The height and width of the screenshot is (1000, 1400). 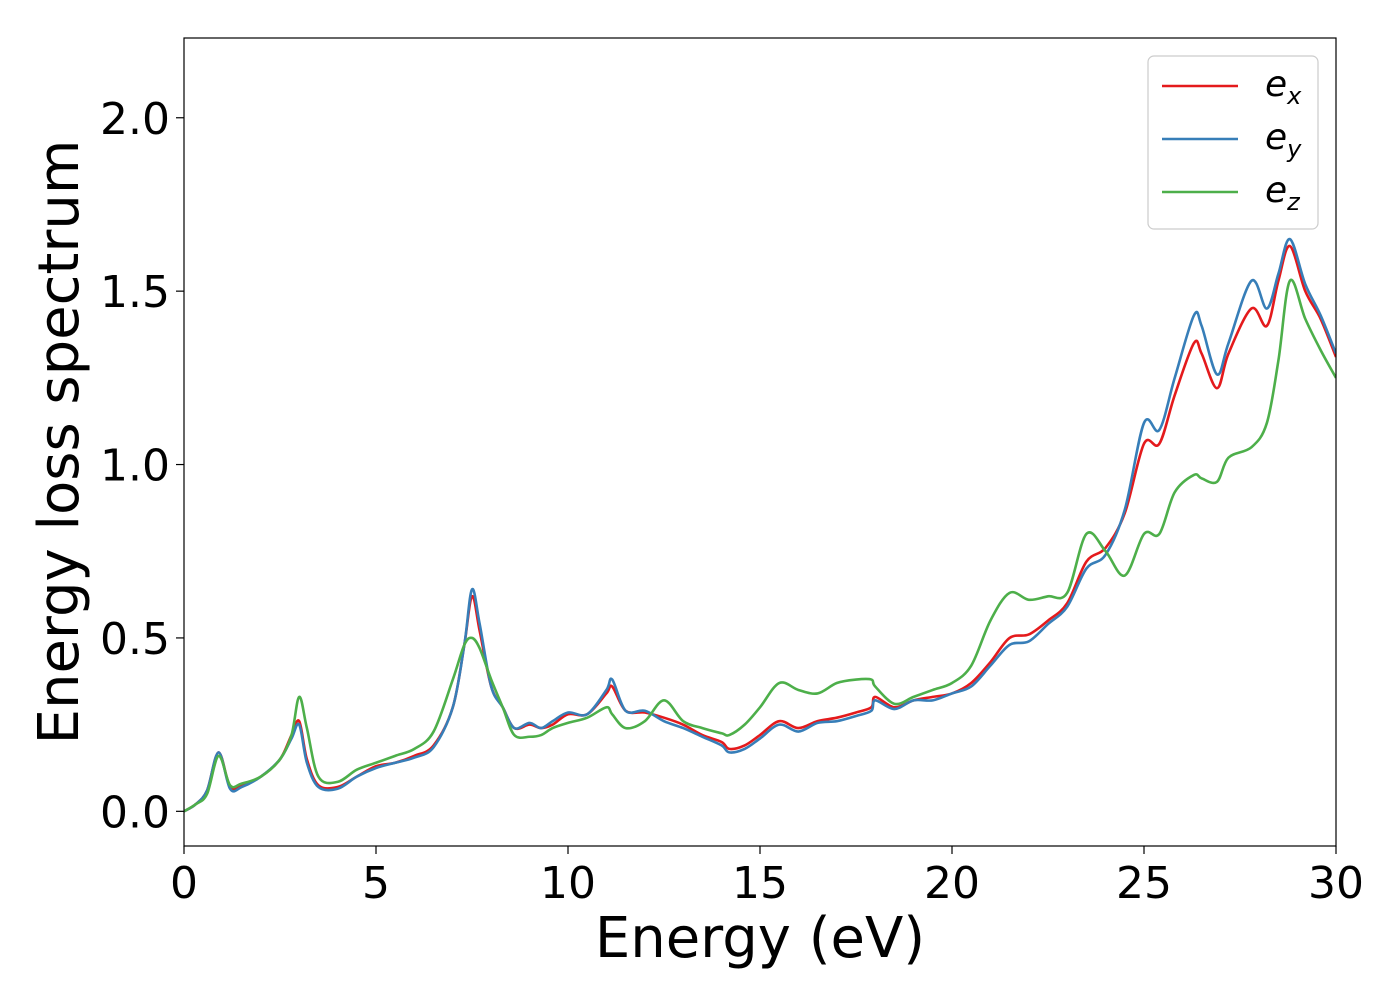 What do you see at coordinates (135, 812) in the screenshot?
I see `y-tick-label: 0.0` at bounding box center [135, 812].